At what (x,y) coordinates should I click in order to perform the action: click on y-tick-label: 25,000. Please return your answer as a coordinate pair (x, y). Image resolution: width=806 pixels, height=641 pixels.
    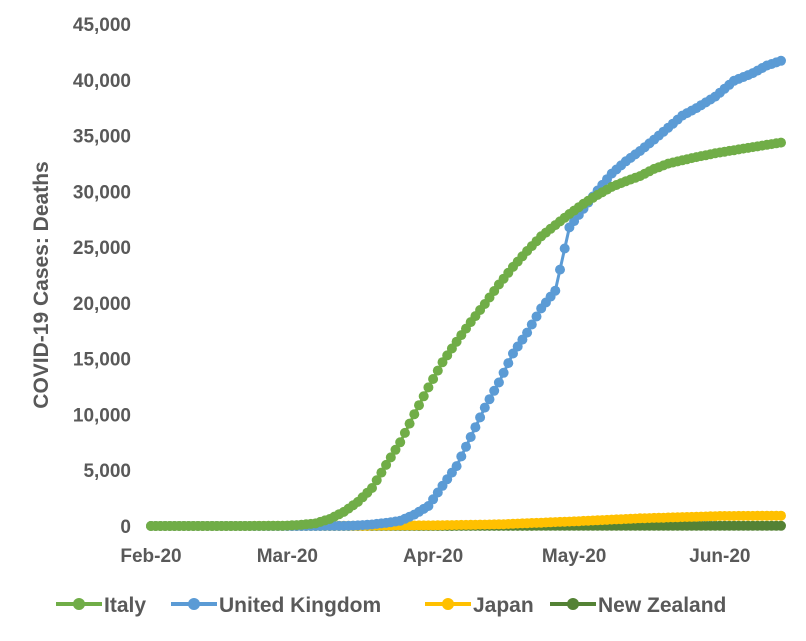
    Looking at the image, I should click on (102, 248).